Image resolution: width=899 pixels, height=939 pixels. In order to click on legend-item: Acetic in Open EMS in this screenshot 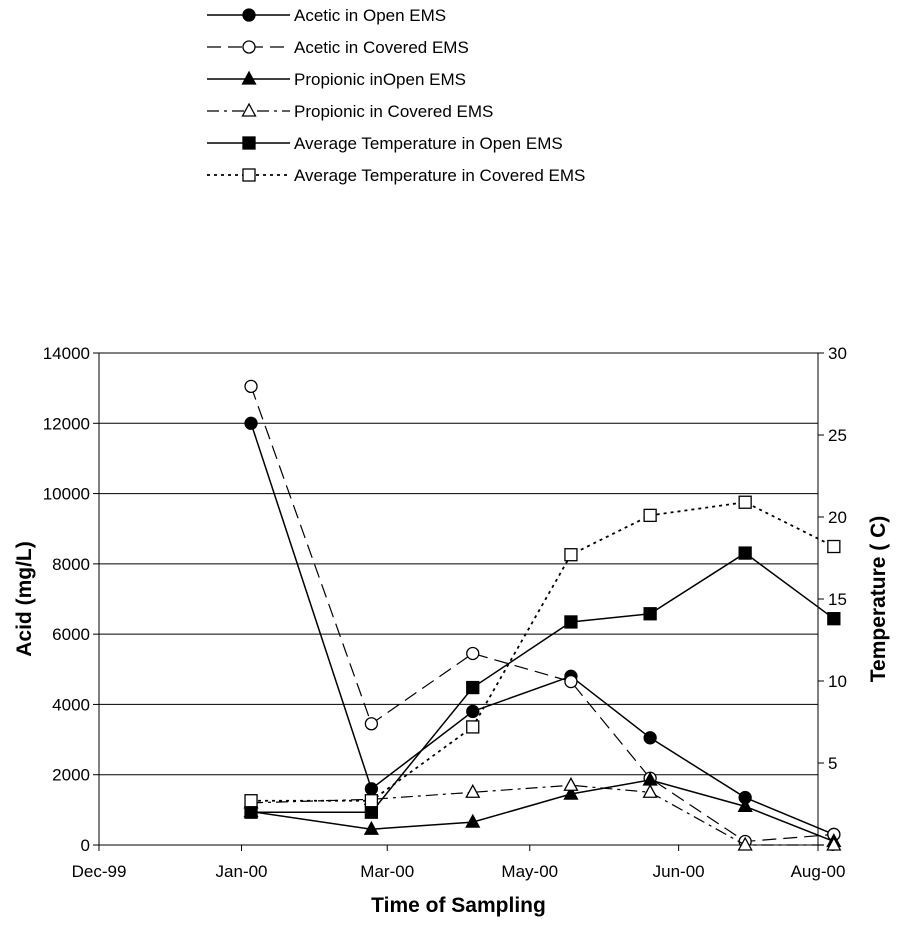, I will do `click(326, 15)`.